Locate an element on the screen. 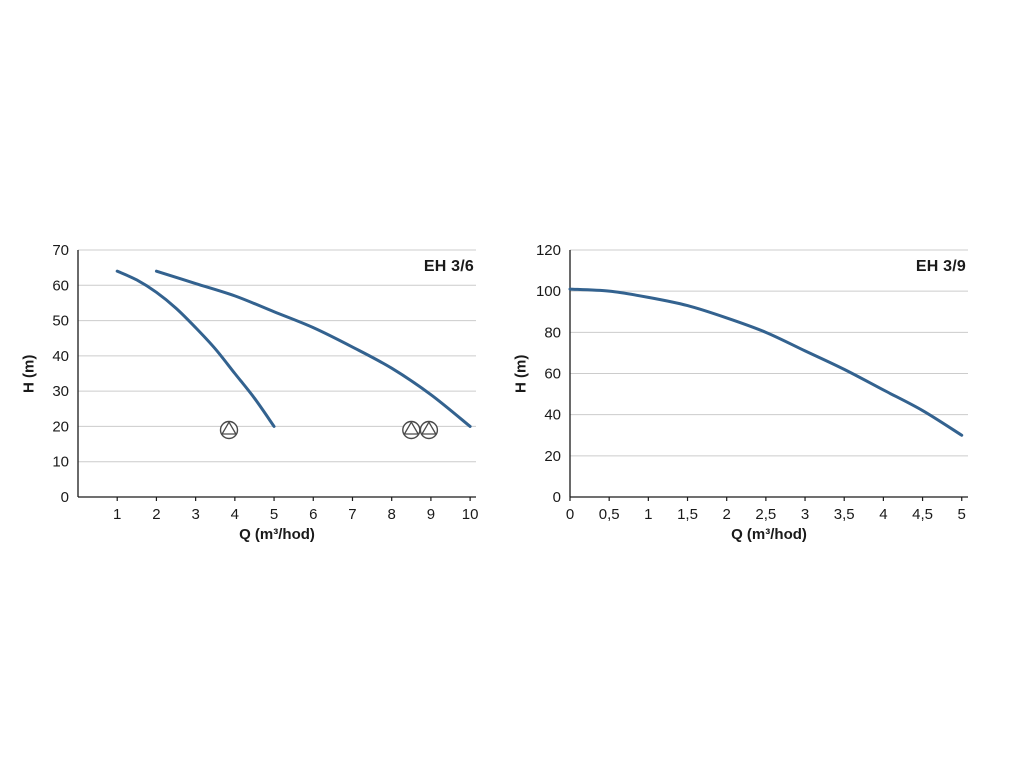 The height and width of the screenshot is (768, 1024). y-tick-label: 70 is located at coordinates (60, 250).